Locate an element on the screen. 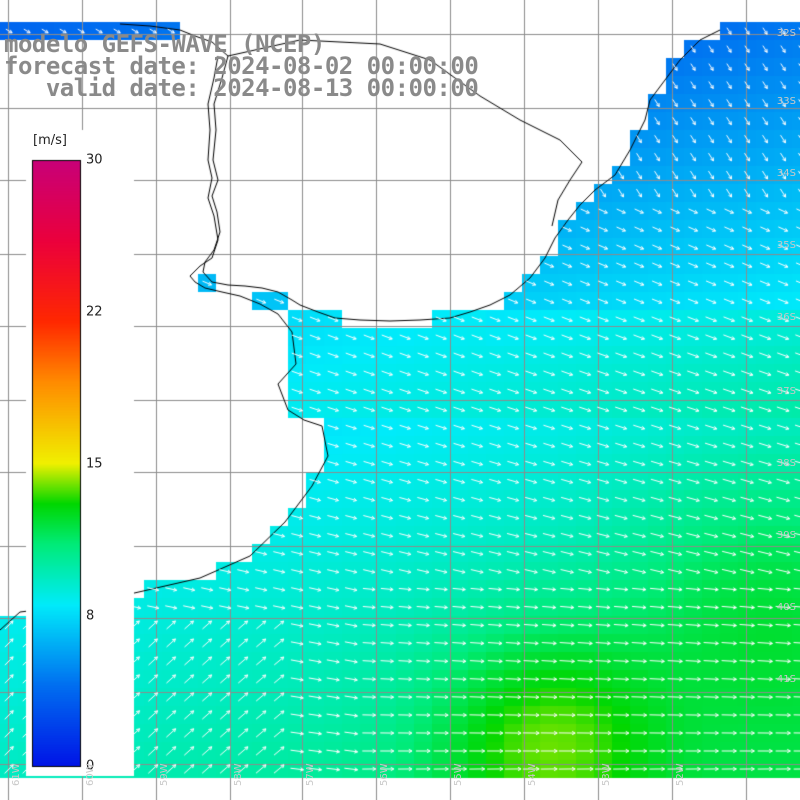  lat-label-36s: 36S is located at coordinates (786, 317).